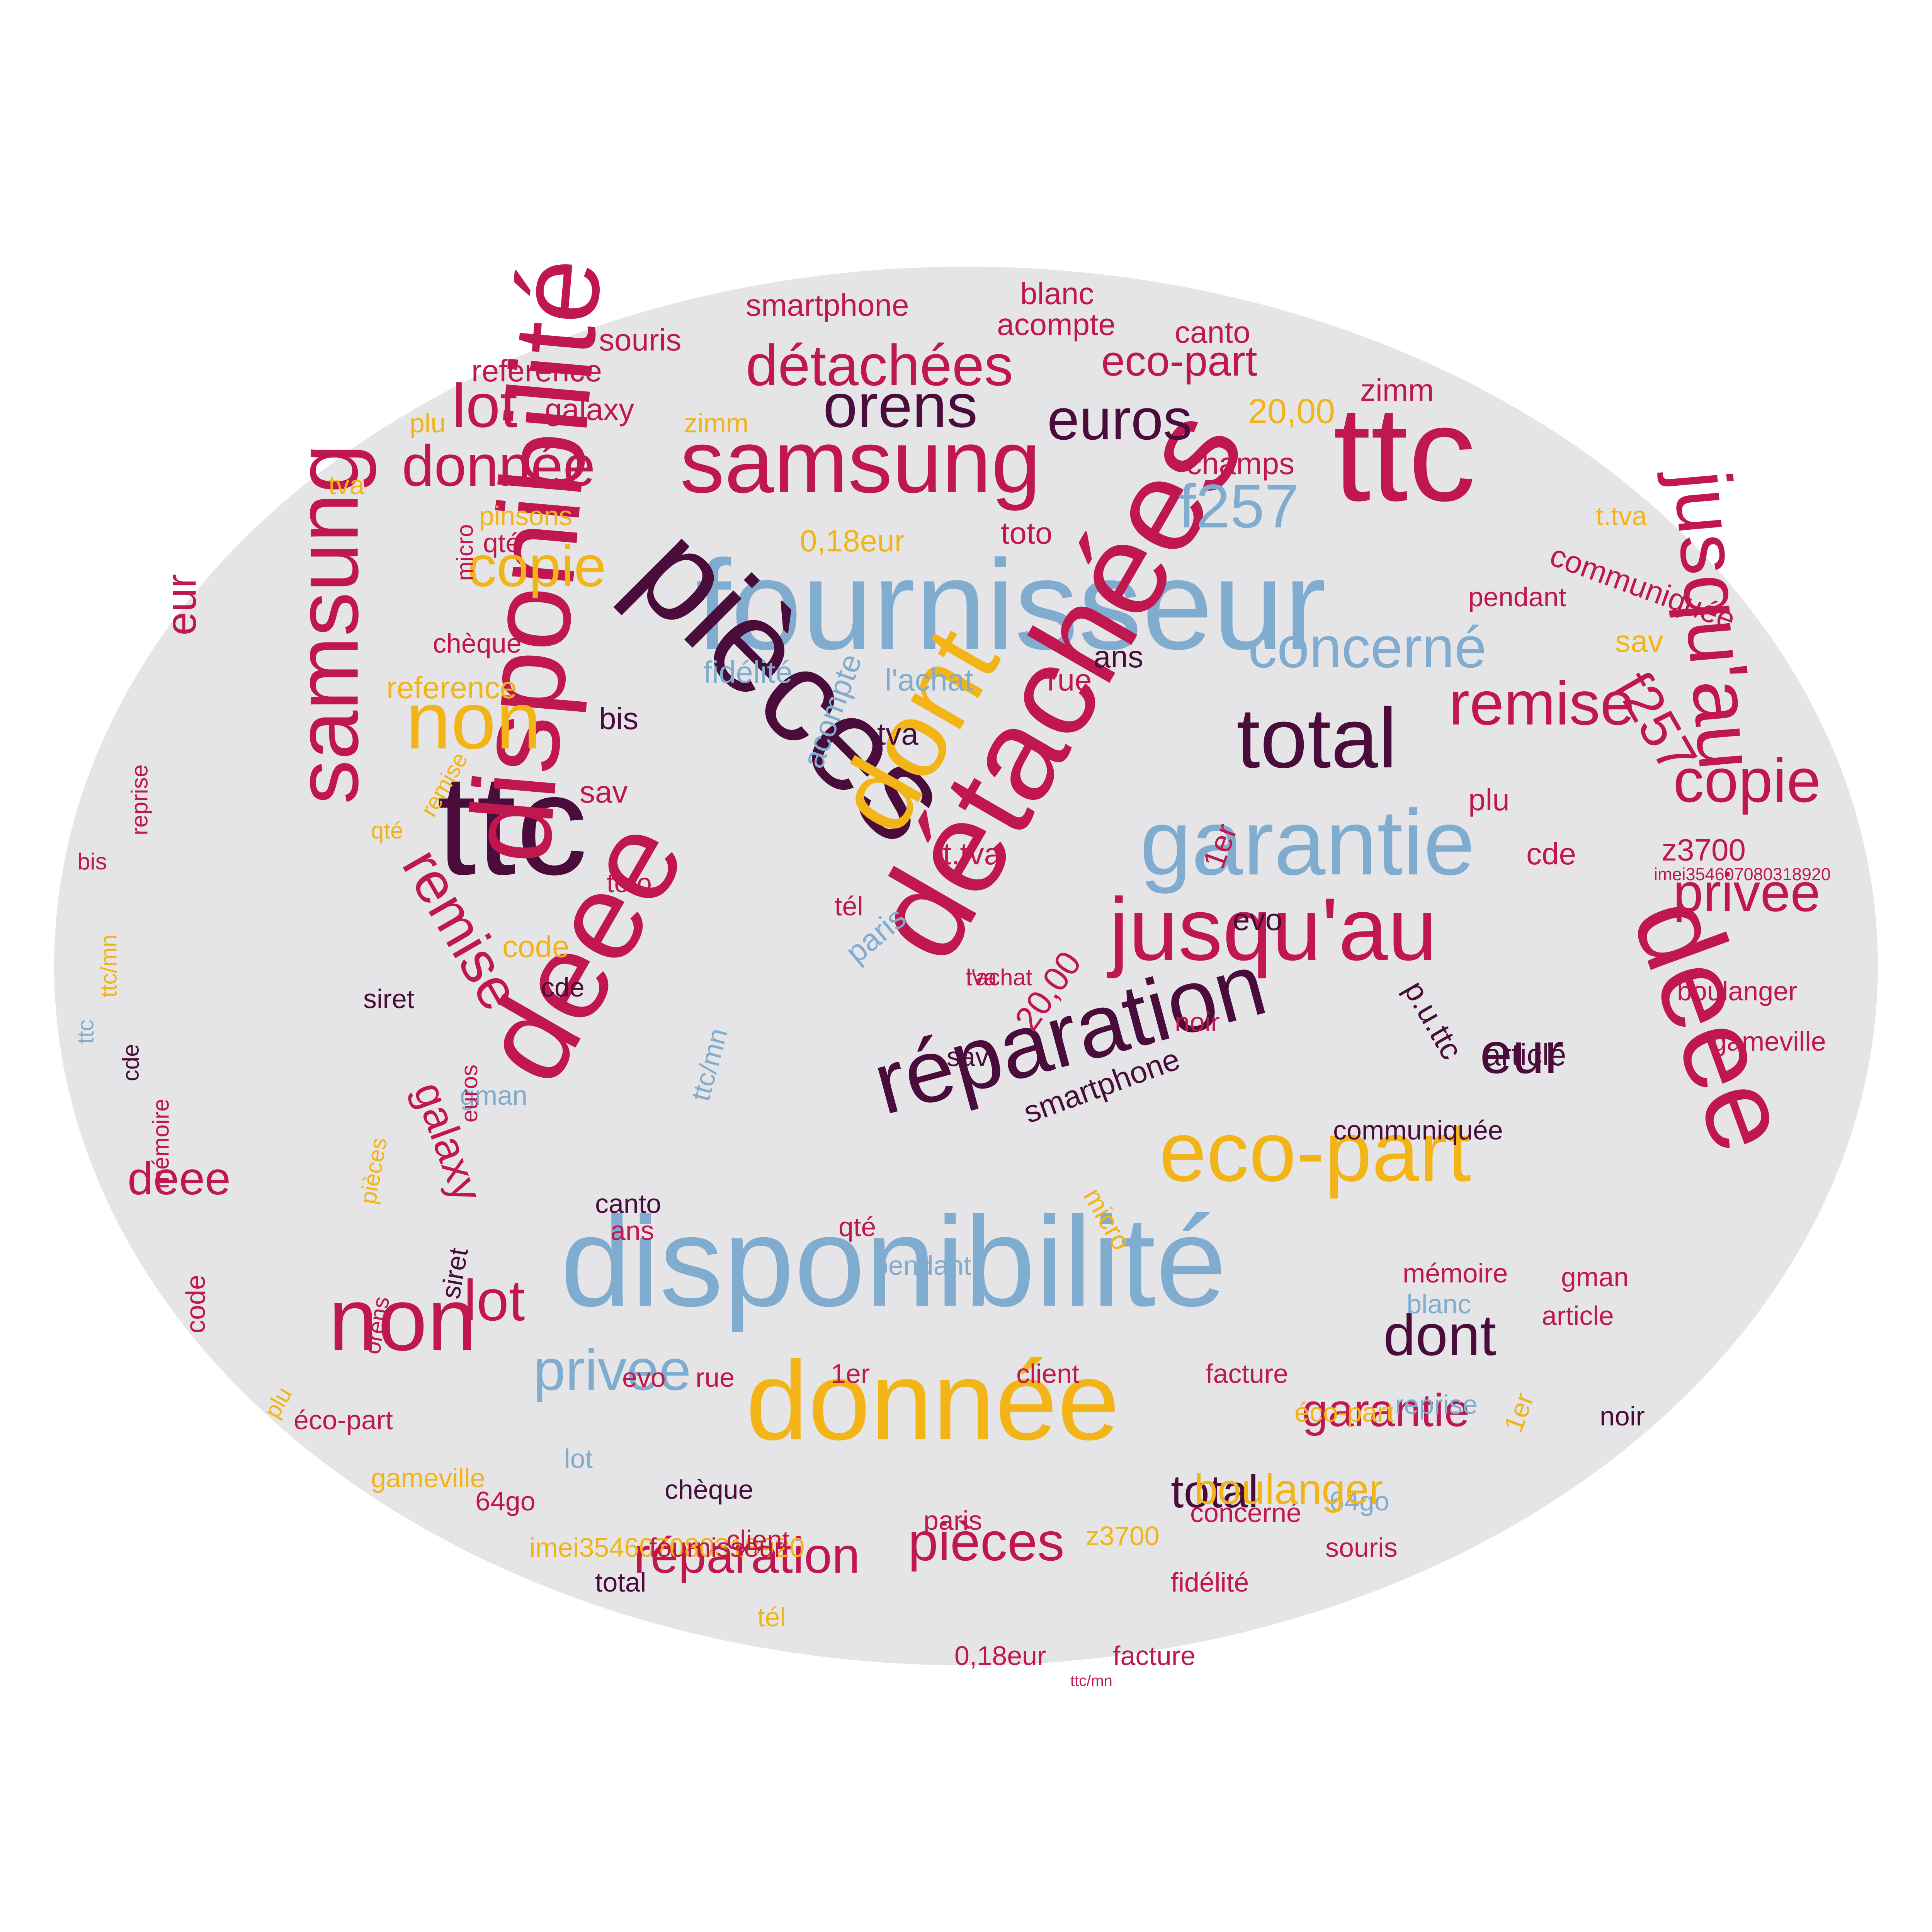  Describe the element at coordinates (374, 1170) in the screenshot. I see `cloud-word: pièces` at that location.